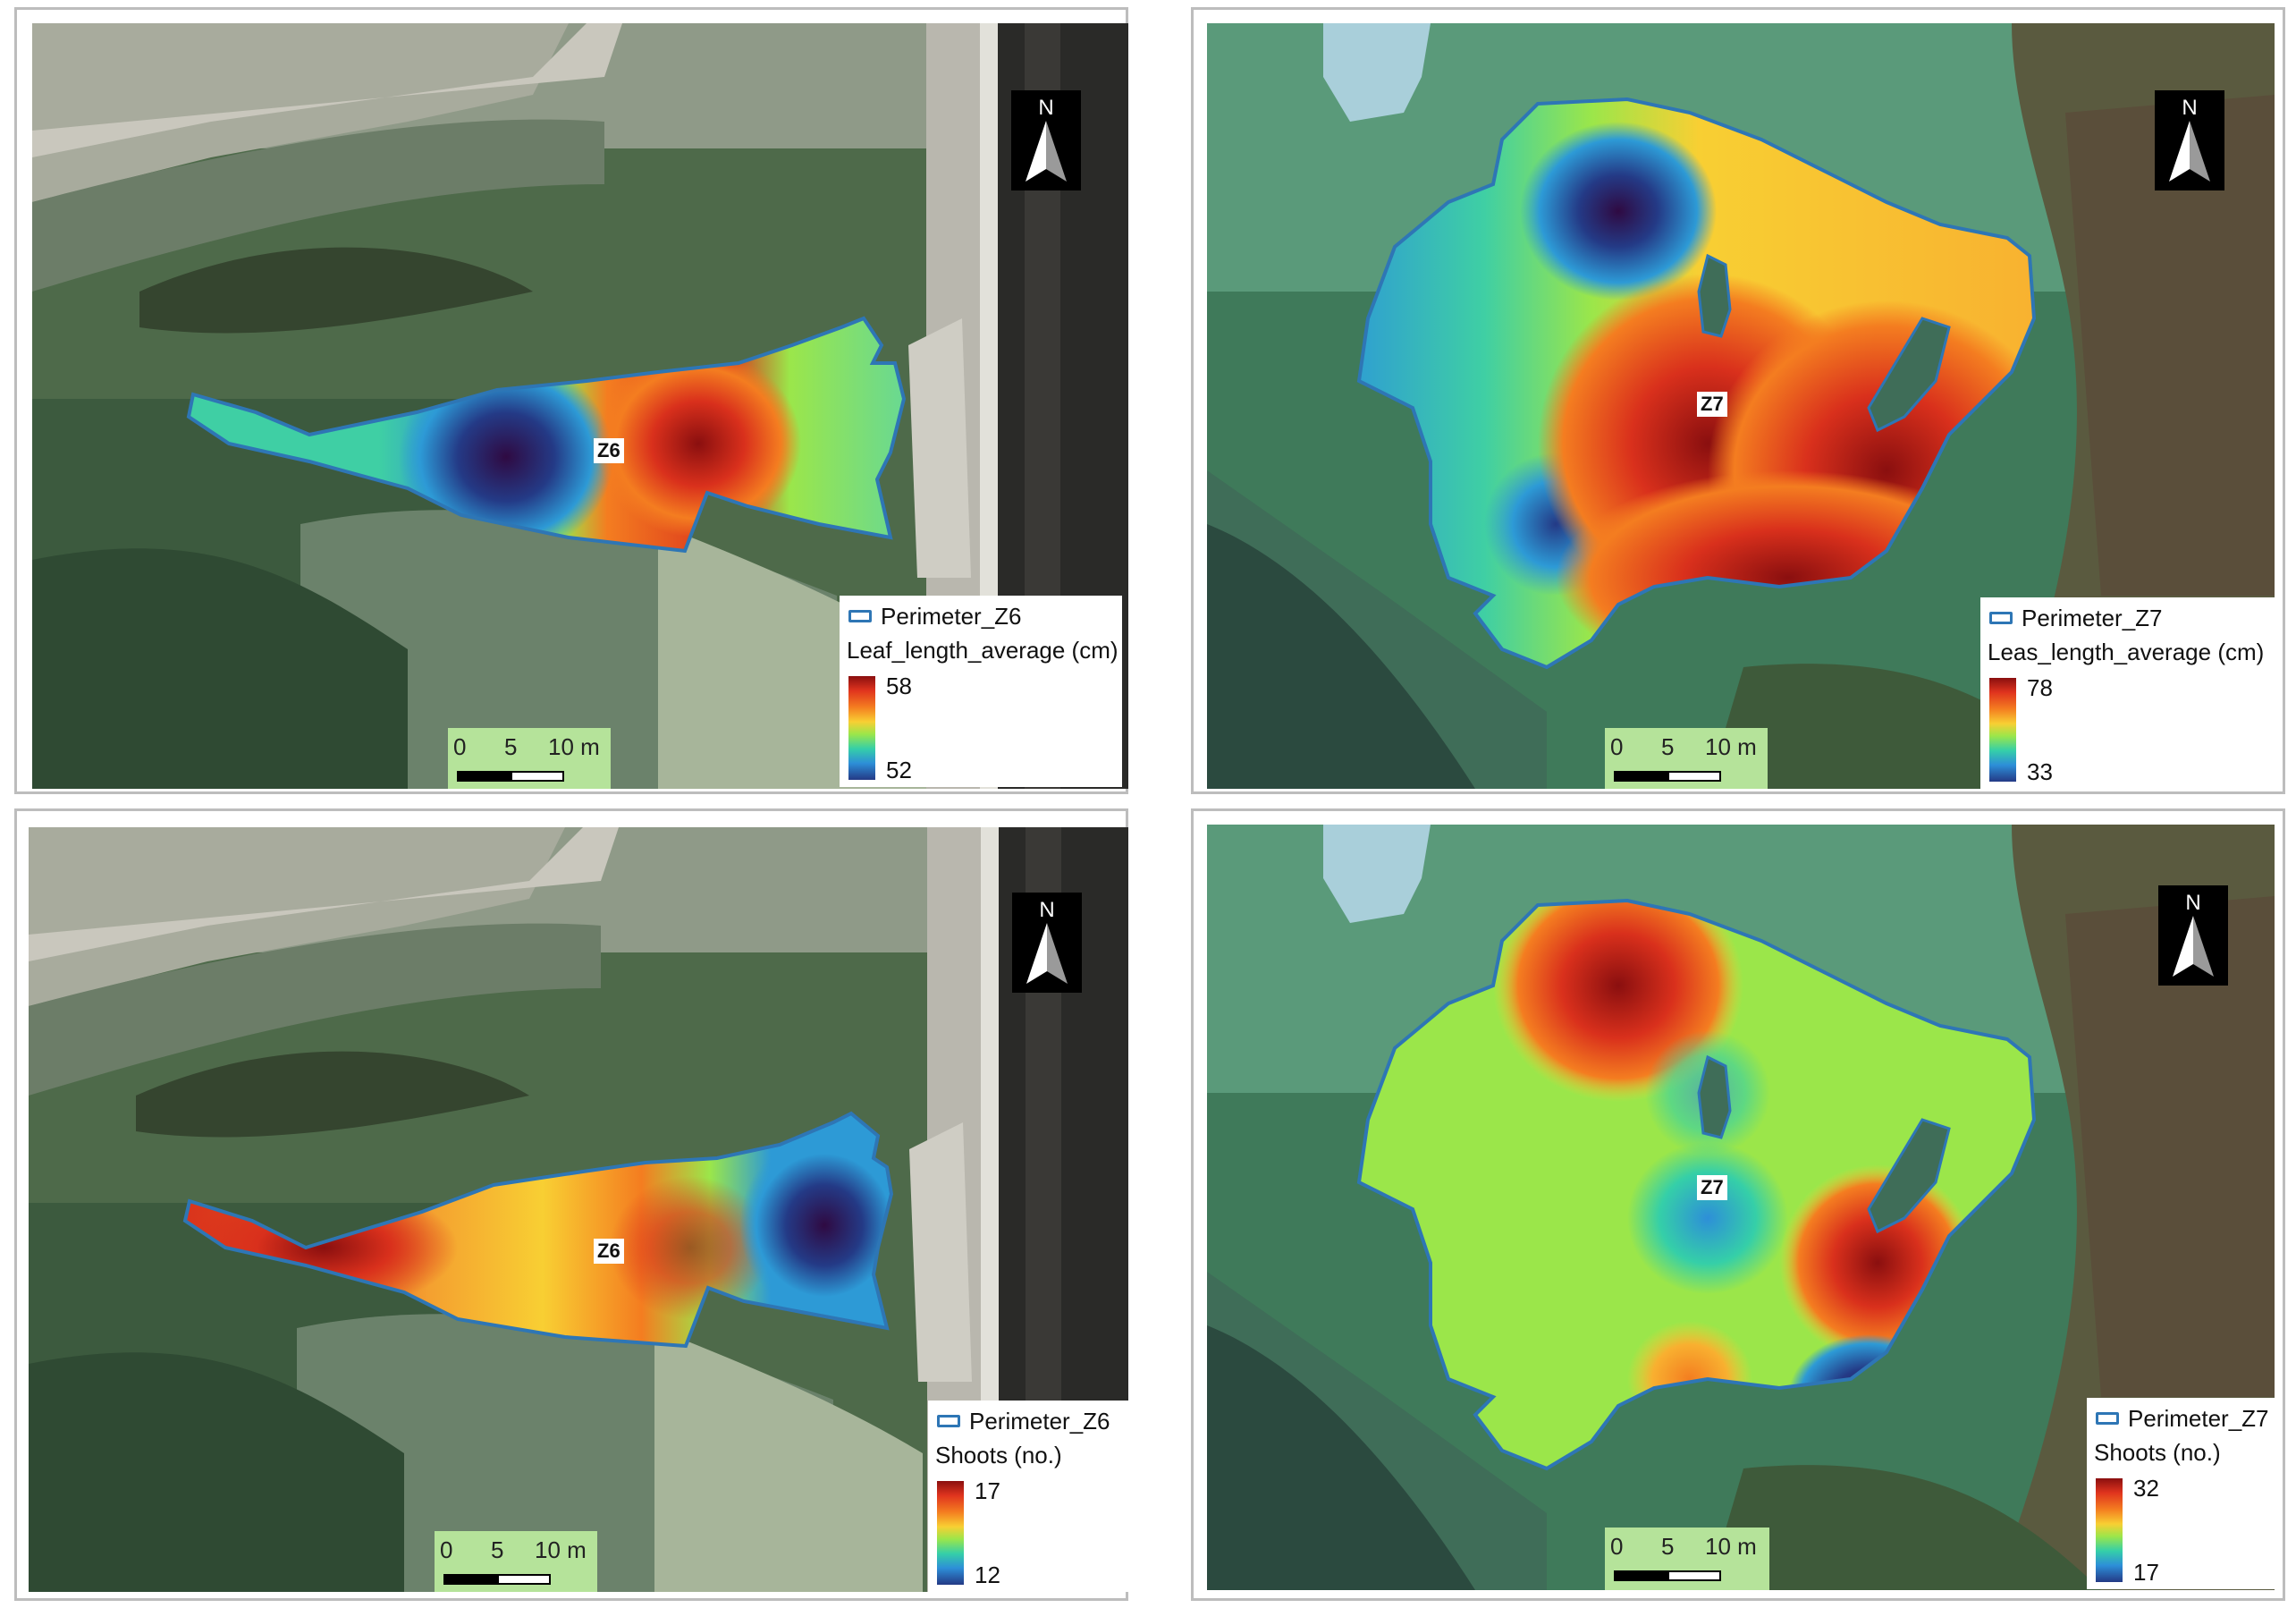 This screenshot has height=1608, width=2296. What do you see at coordinates (899, 770) in the screenshot?
I see `legend-min-value: 52` at bounding box center [899, 770].